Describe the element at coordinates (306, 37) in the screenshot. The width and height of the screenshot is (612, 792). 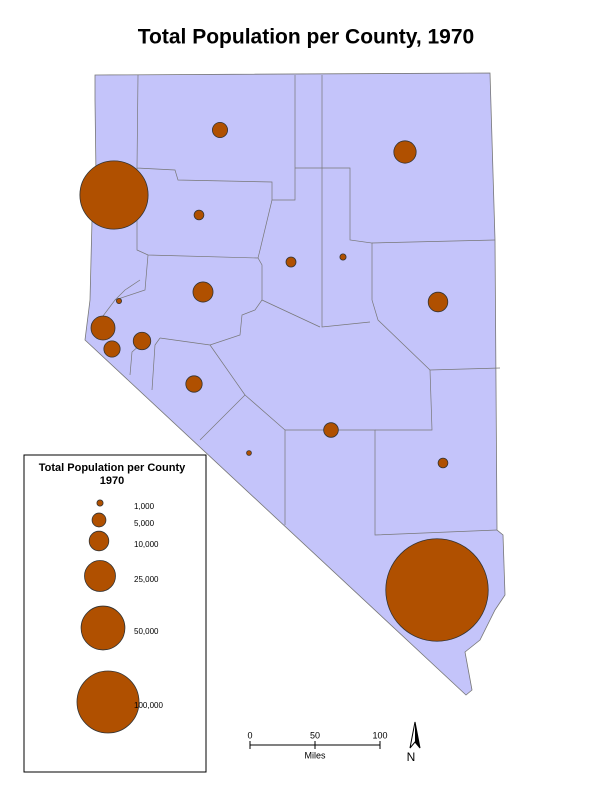
I see `map-title: Total Population per County, 1970` at that location.